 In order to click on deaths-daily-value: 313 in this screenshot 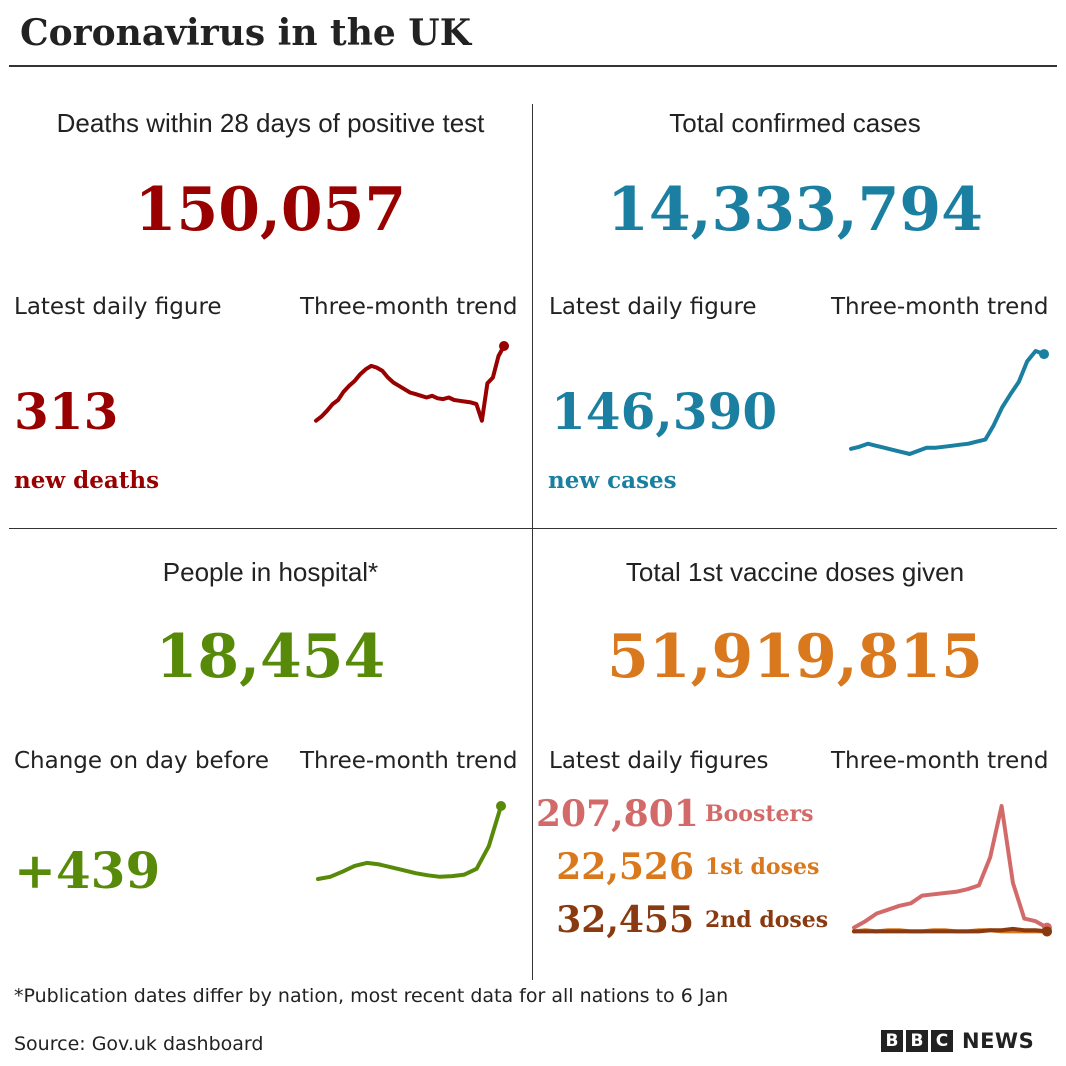, I will do `click(66, 411)`.